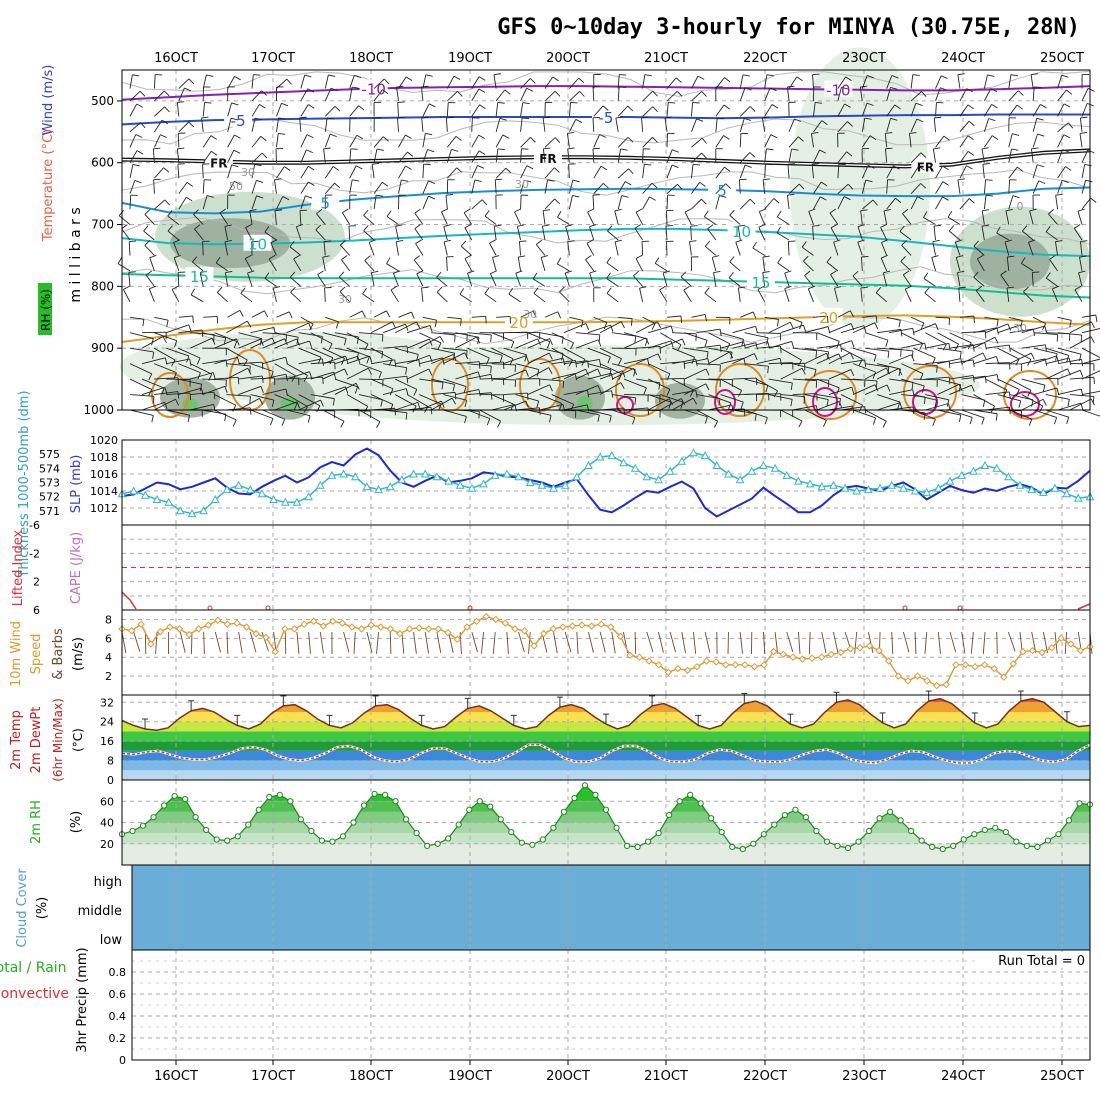 The width and height of the screenshot is (1100, 1100). Describe the element at coordinates (102, 225) in the screenshot. I see `y-tick-label: 700` at that location.